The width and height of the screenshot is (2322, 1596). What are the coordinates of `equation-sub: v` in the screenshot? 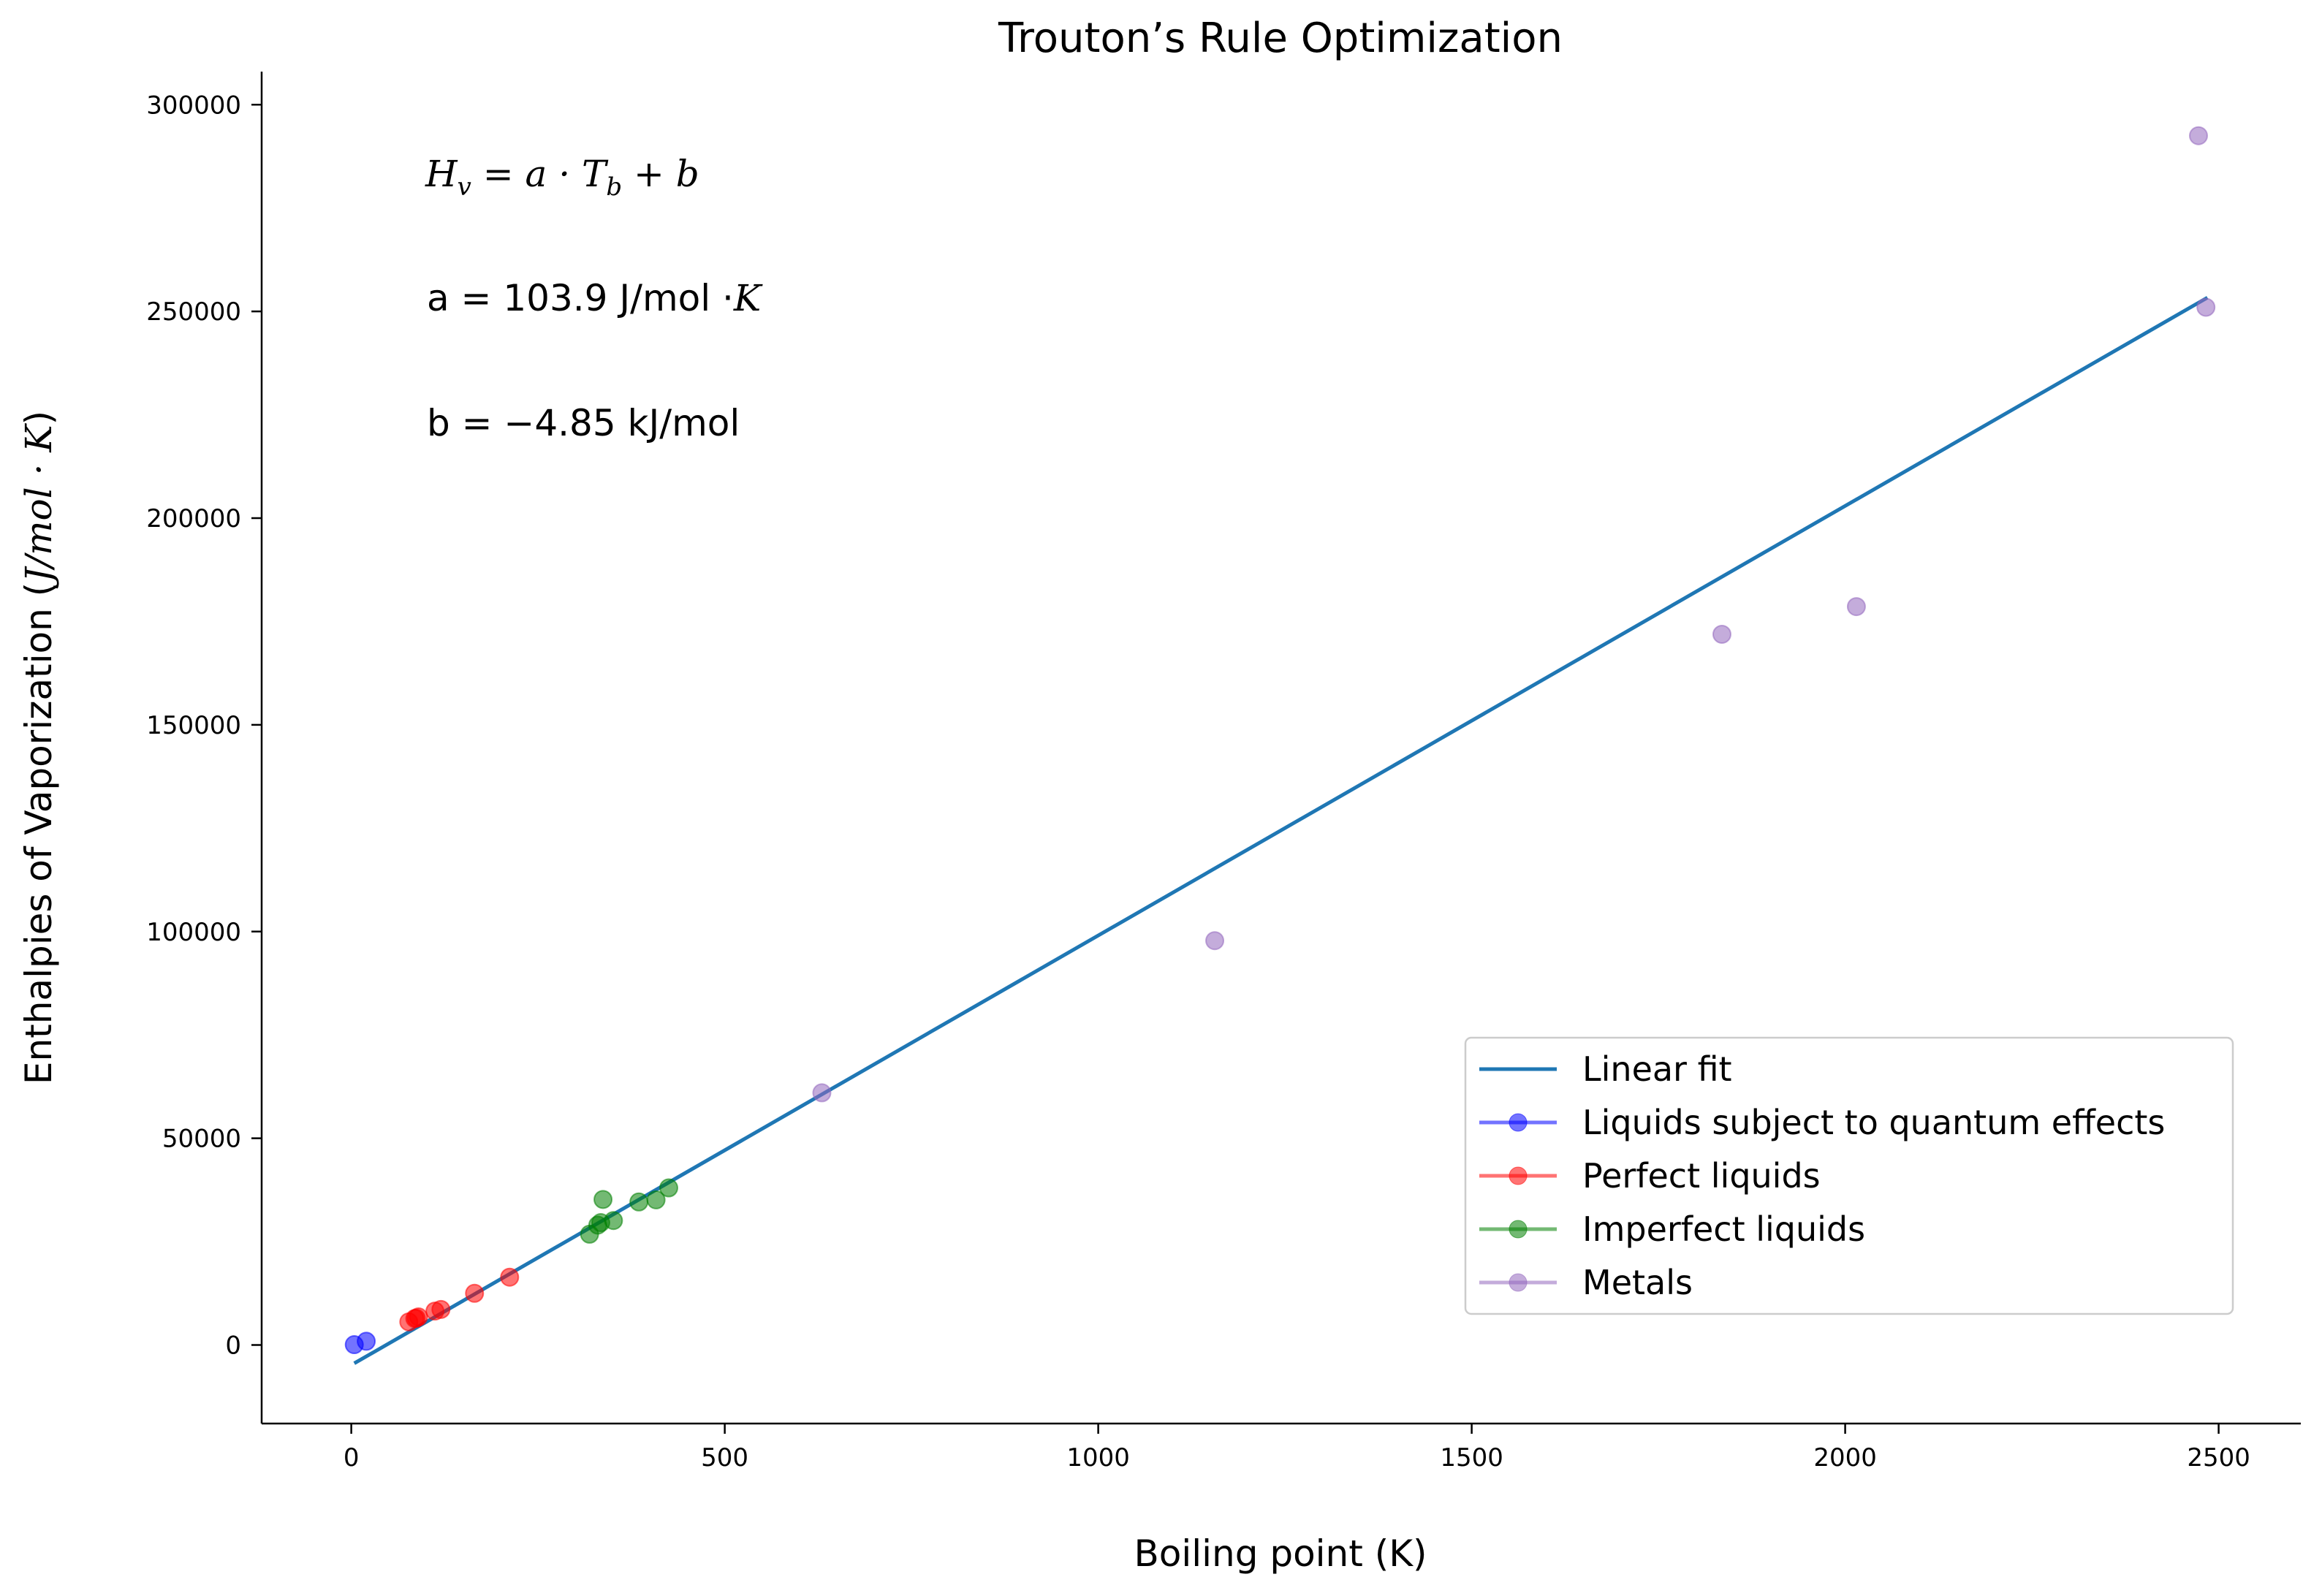 It's located at (465, 187).